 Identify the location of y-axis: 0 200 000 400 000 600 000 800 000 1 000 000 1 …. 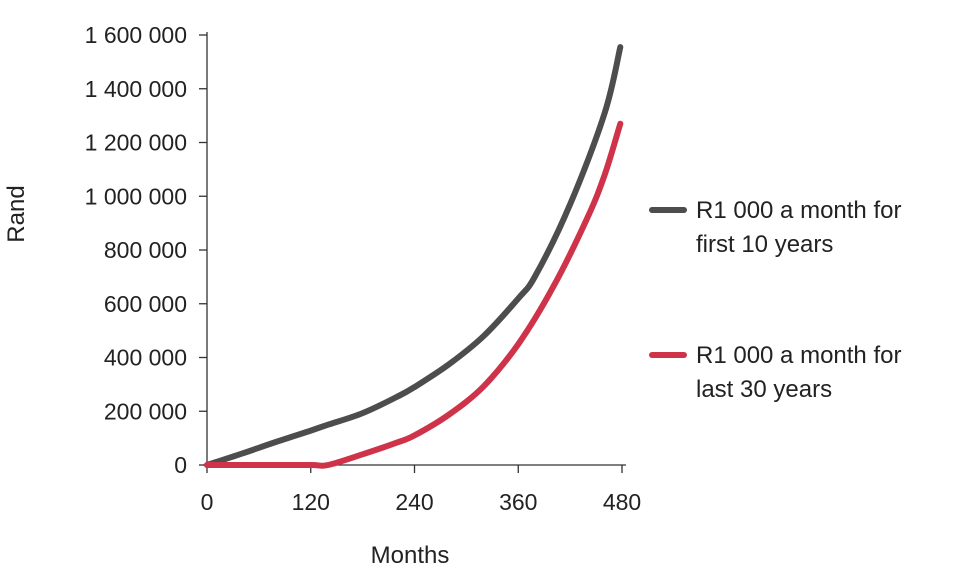
(146, 250).